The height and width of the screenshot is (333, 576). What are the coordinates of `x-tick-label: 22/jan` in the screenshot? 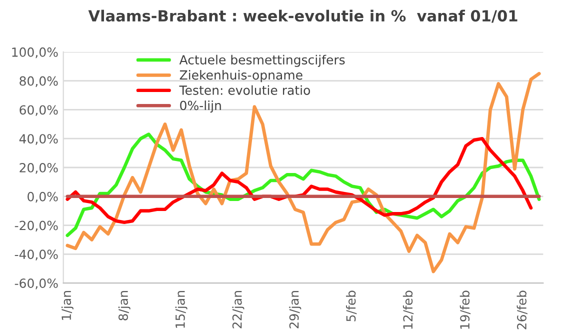 It's located at (238, 309).